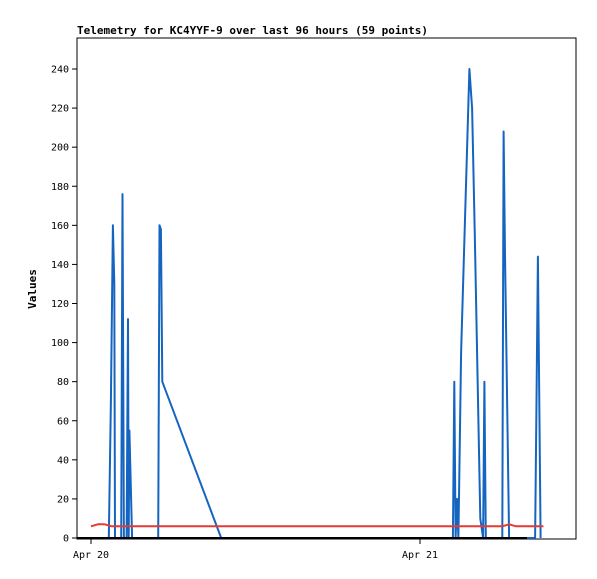 This screenshot has width=597, height=579. Describe the element at coordinates (66, 539) in the screenshot. I see `y-tick-label: 0` at that location.